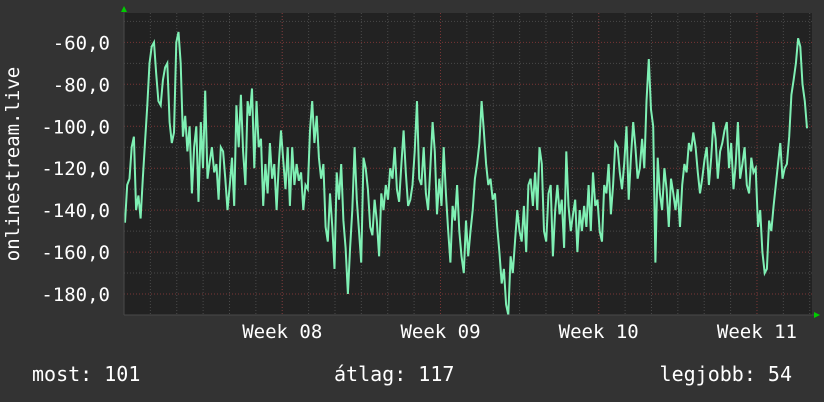  Describe the element at coordinates (86, 374) in the screenshot. I see `current-value-stat: most: 101` at that location.